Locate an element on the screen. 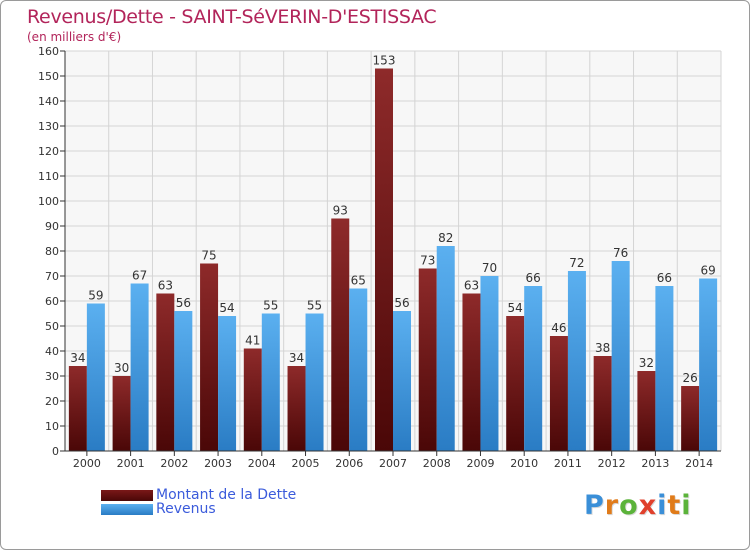  bar-revenus-2008 is located at coordinates (445, 348).